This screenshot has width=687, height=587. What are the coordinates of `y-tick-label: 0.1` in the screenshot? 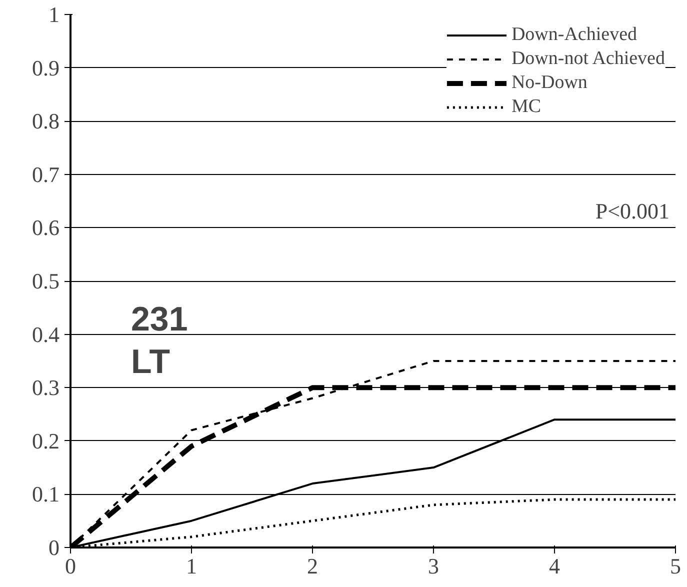 It's located at (46, 494).